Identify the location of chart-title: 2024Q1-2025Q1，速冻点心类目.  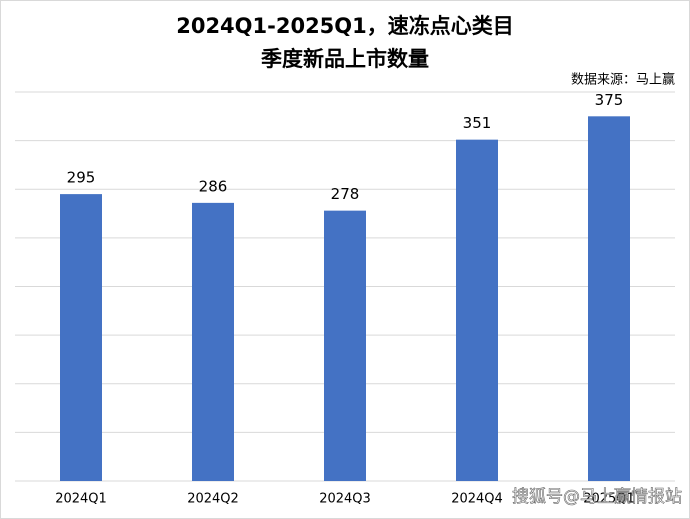
(345, 26).